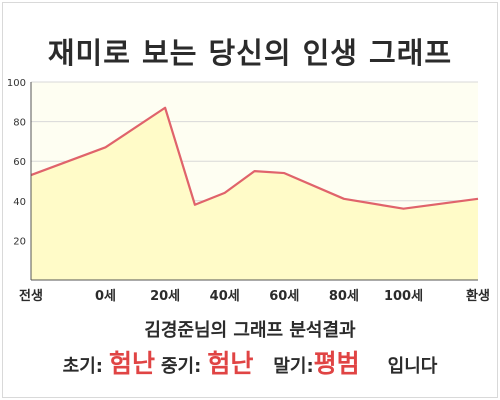 Image resolution: width=500 pixels, height=400 pixels. Describe the element at coordinates (165, 296) in the screenshot. I see `x-tick-label-2: 20세` at that location.